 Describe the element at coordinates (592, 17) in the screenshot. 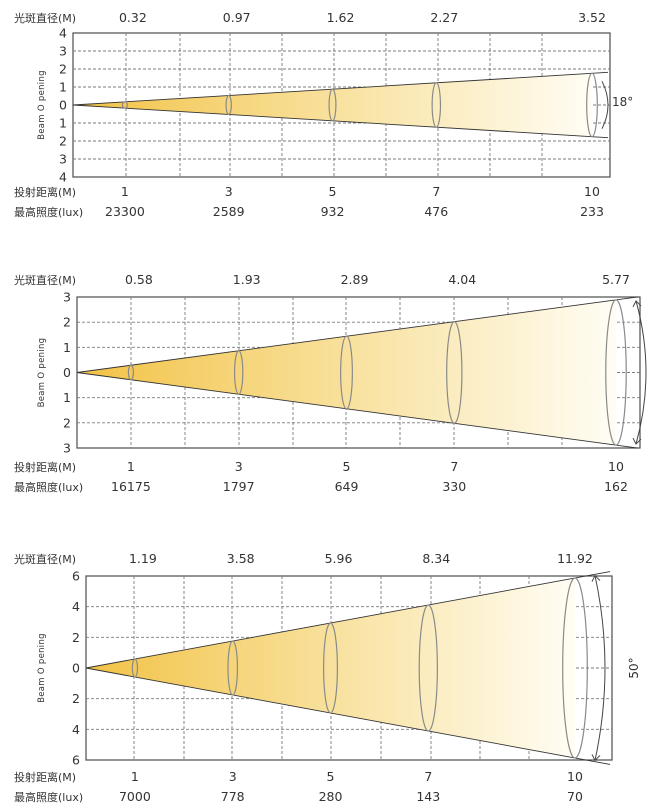

I see `diameter-value: 3.52` at that location.